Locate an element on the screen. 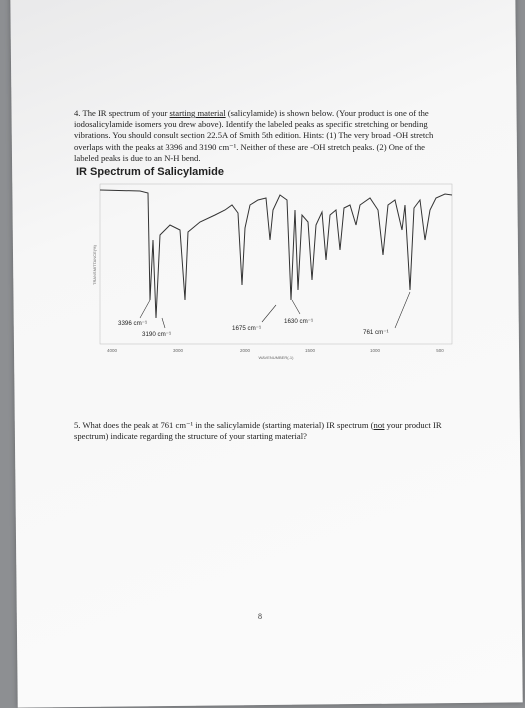 The image size is (525, 708). peak-label: 761 cm⁻¹ is located at coordinates (376, 332).